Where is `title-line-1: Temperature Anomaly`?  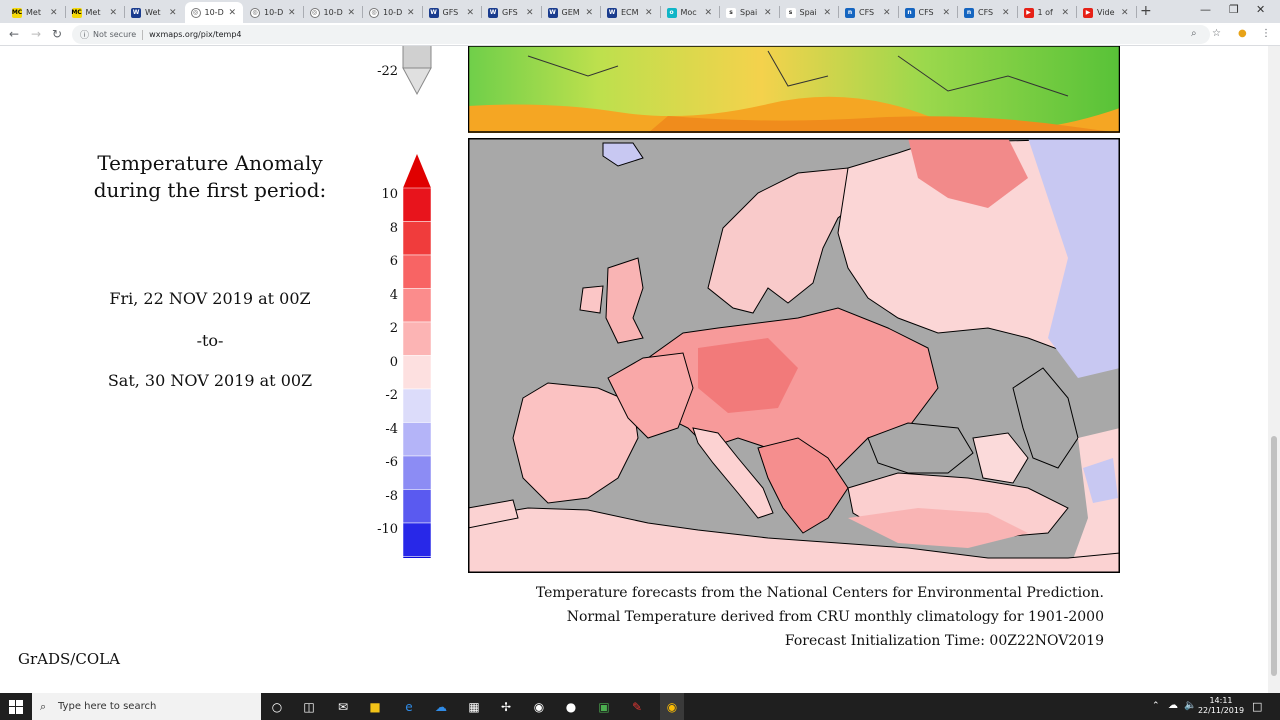
title-line-1: Temperature Anomaly is located at coordinates (210, 163).